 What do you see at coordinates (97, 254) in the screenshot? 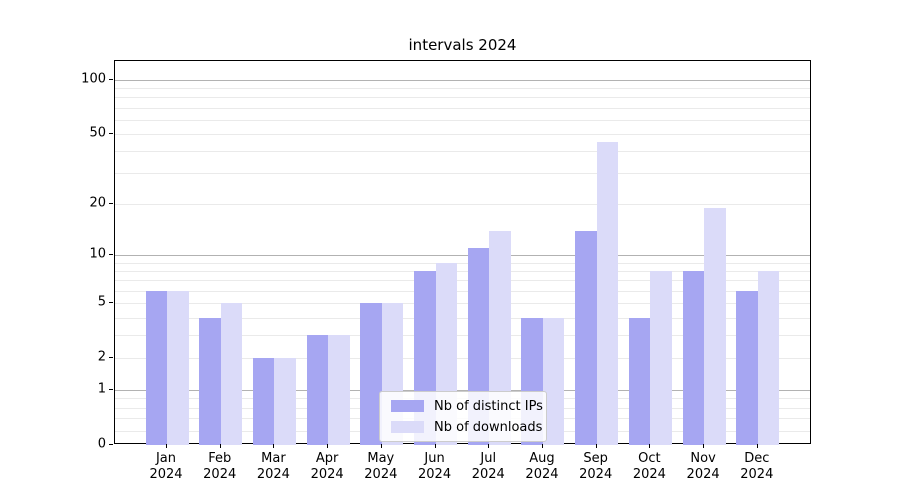
I see `y-axis-tick-label: 10` at bounding box center [97, 254].